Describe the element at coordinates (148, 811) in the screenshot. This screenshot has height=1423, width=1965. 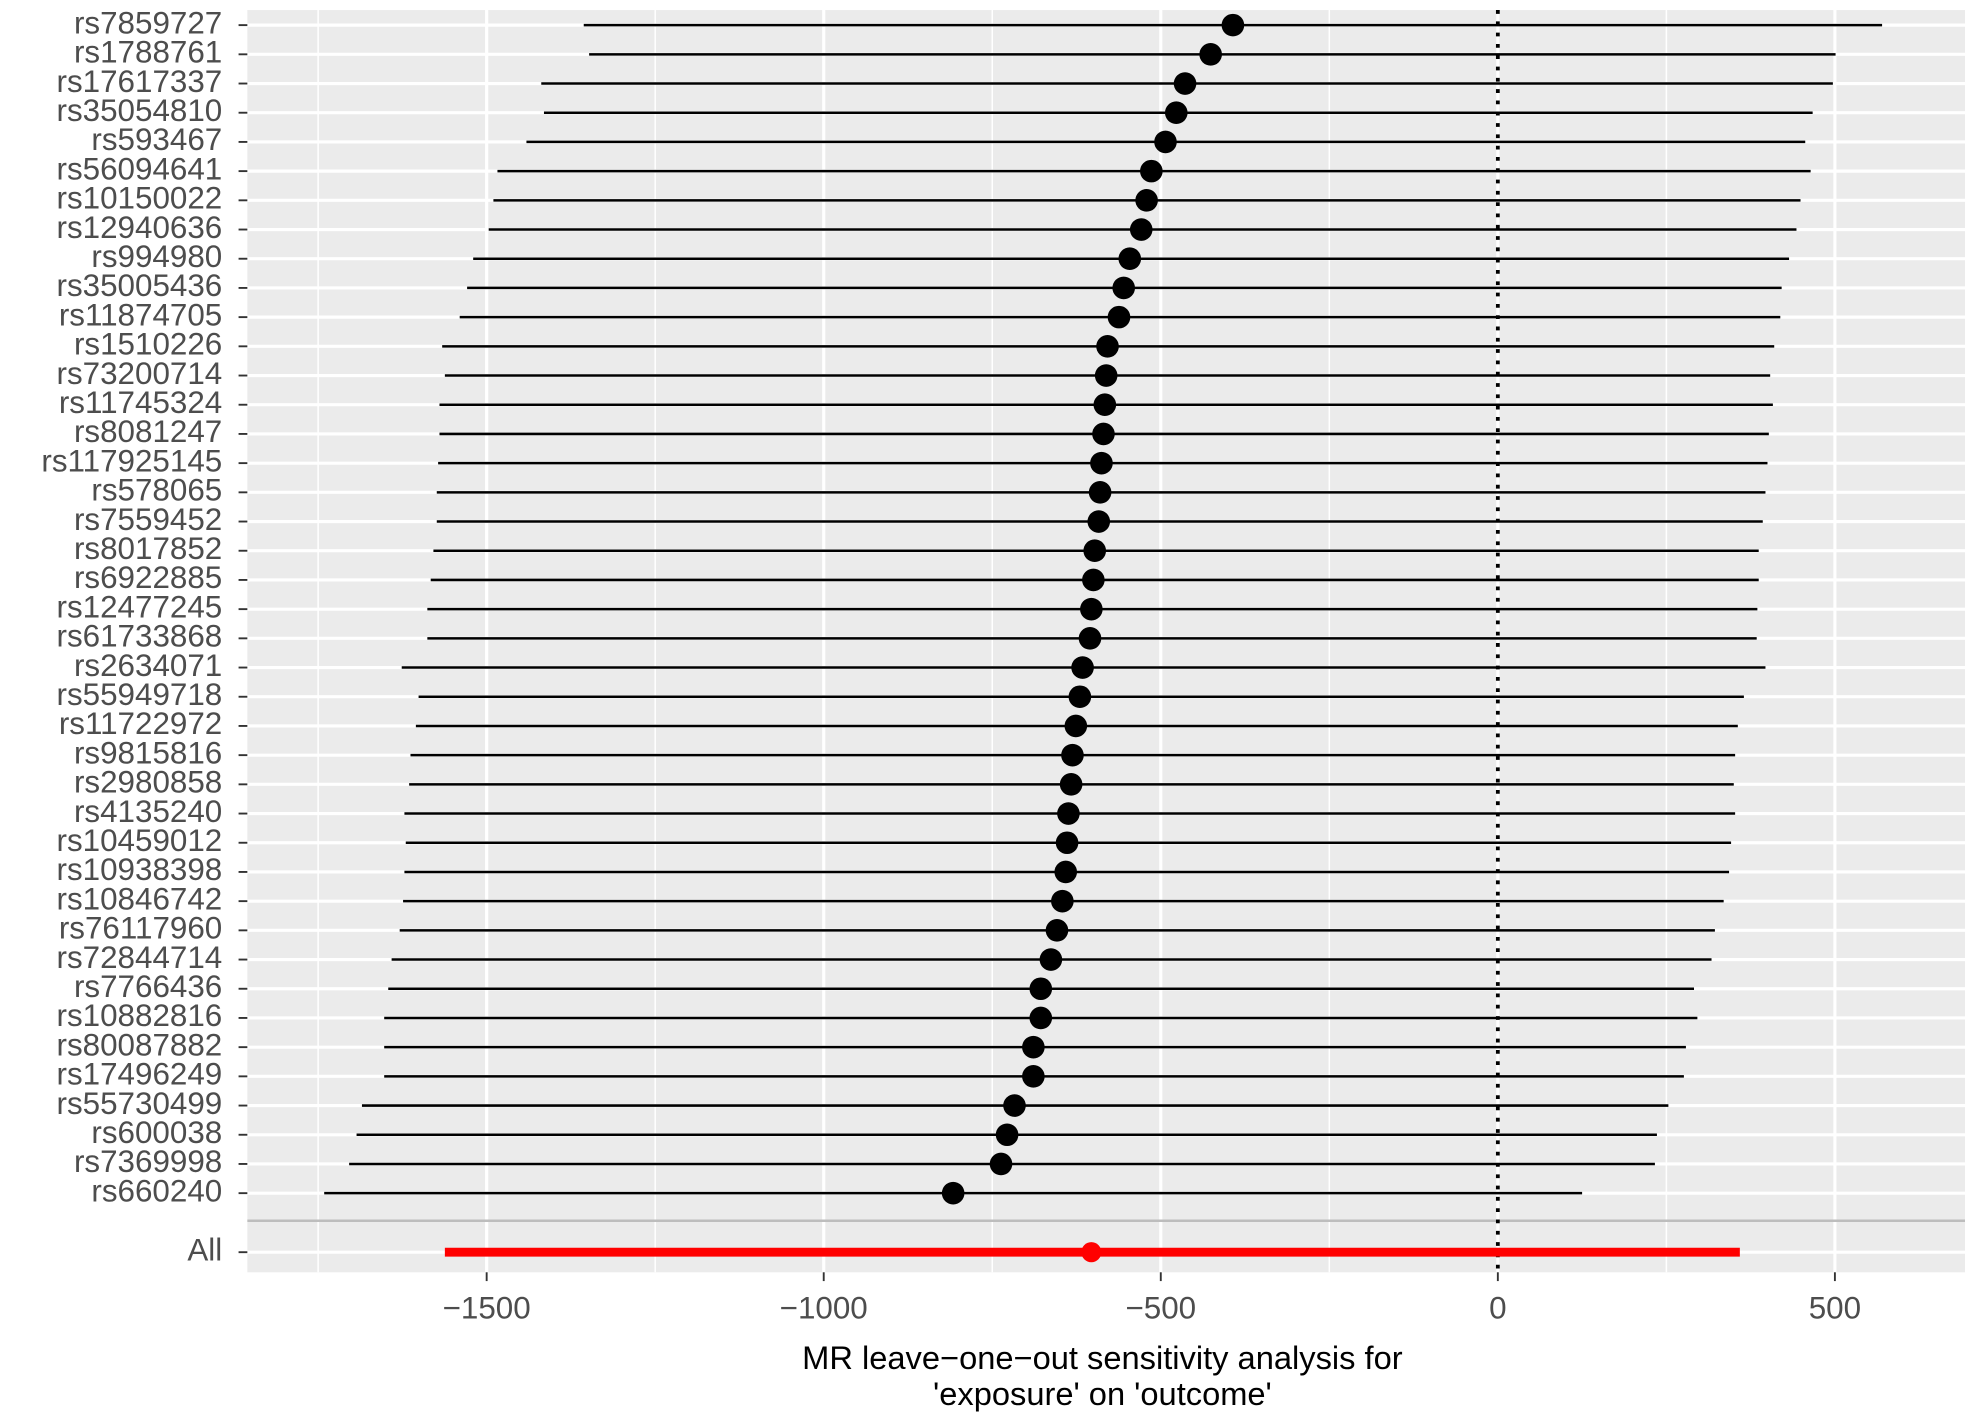
I see `y-tick-label: rs4135240` at that location.